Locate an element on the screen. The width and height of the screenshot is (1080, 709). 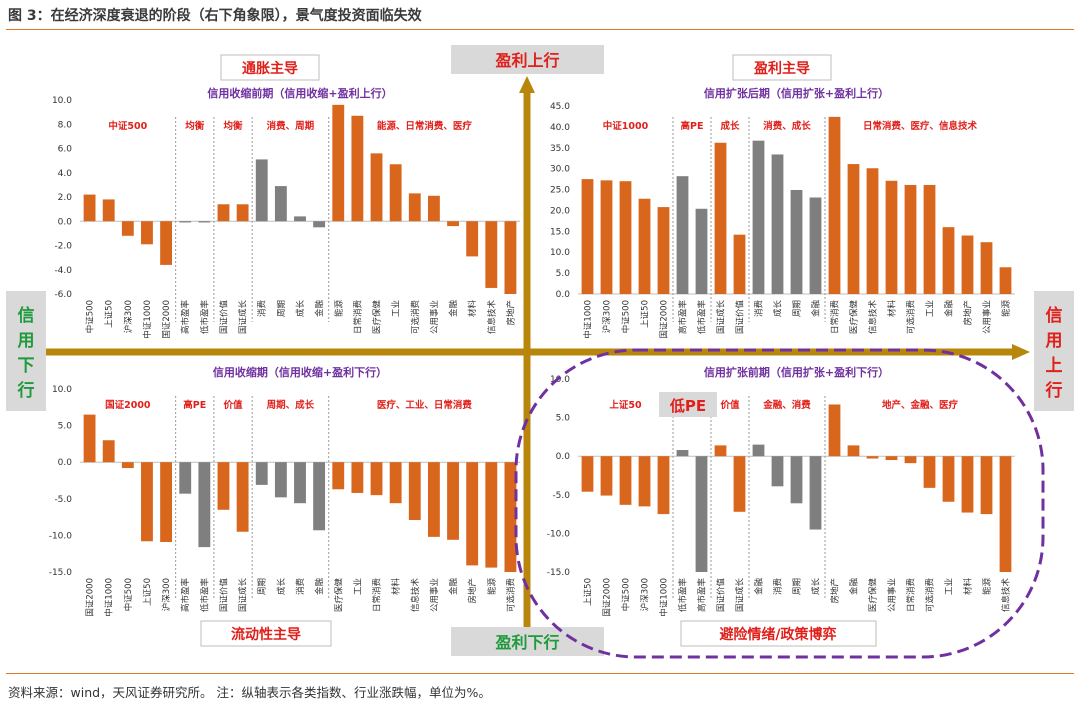
axis-label-left-char: 行 is located at coordinates (26, 390).